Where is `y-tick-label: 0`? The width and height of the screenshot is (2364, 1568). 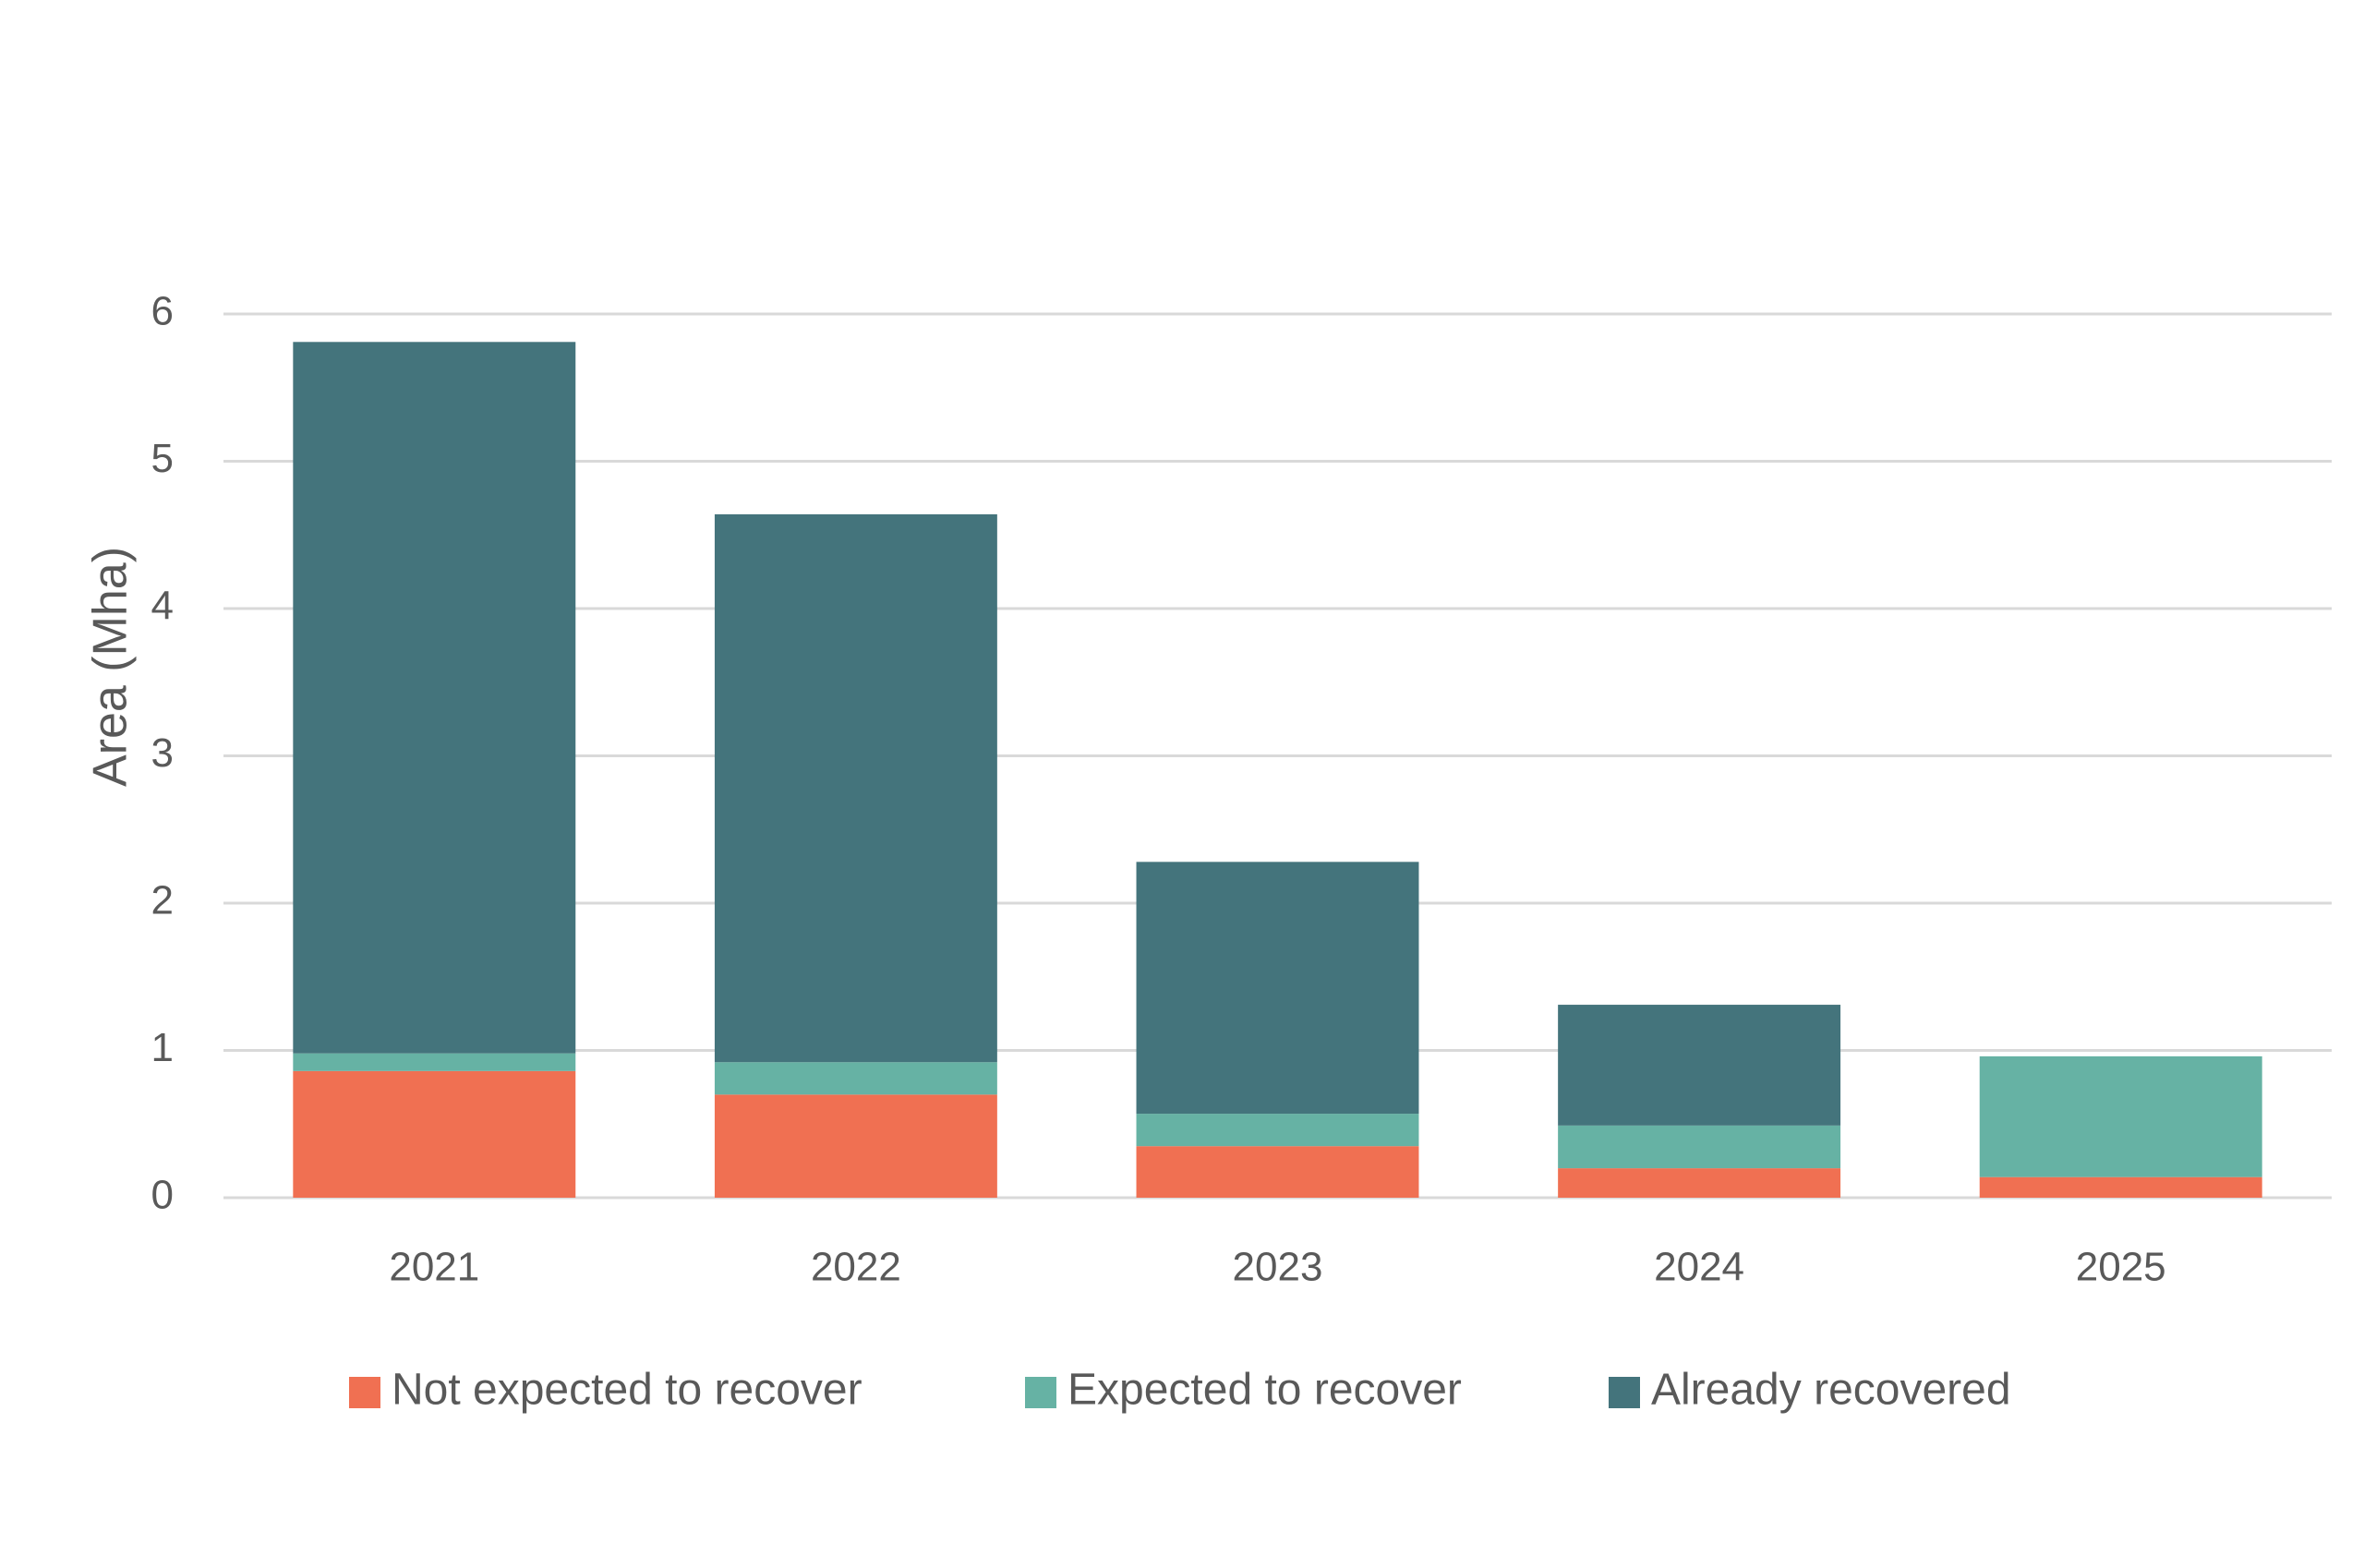
y-tick-label: 0 is located at coordinates (162, 1195).